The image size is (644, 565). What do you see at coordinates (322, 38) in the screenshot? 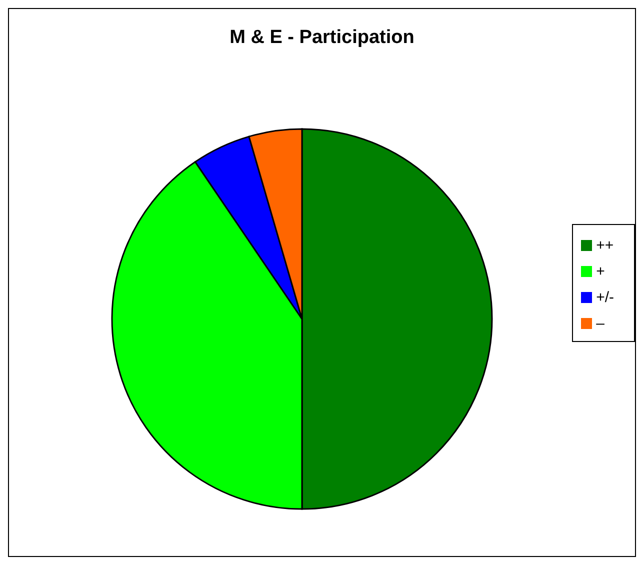
I see `chart-title: M & E - Participation` at bounding box center [322, 38].